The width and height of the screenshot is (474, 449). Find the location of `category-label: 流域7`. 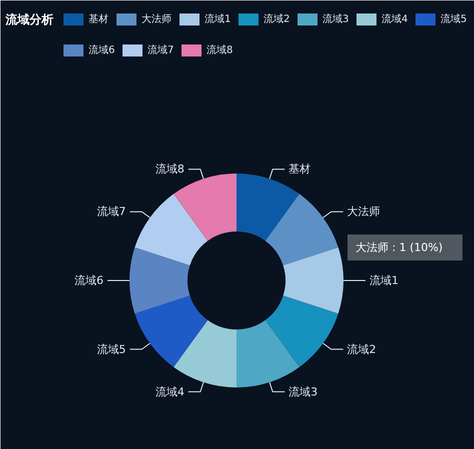

category-label: 流域7 is located at coordinates (111, 211).